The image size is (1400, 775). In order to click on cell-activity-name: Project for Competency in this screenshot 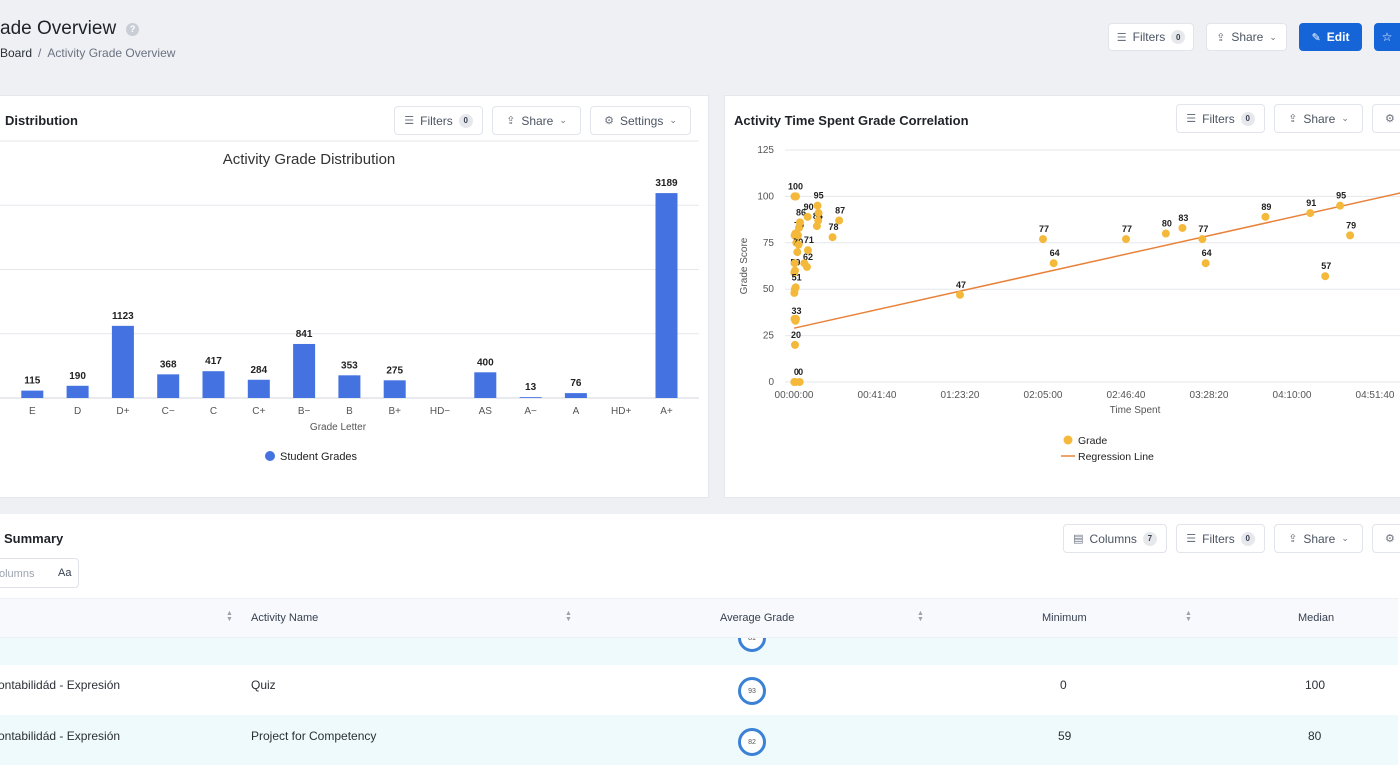, I will do `click(314, 736)`.